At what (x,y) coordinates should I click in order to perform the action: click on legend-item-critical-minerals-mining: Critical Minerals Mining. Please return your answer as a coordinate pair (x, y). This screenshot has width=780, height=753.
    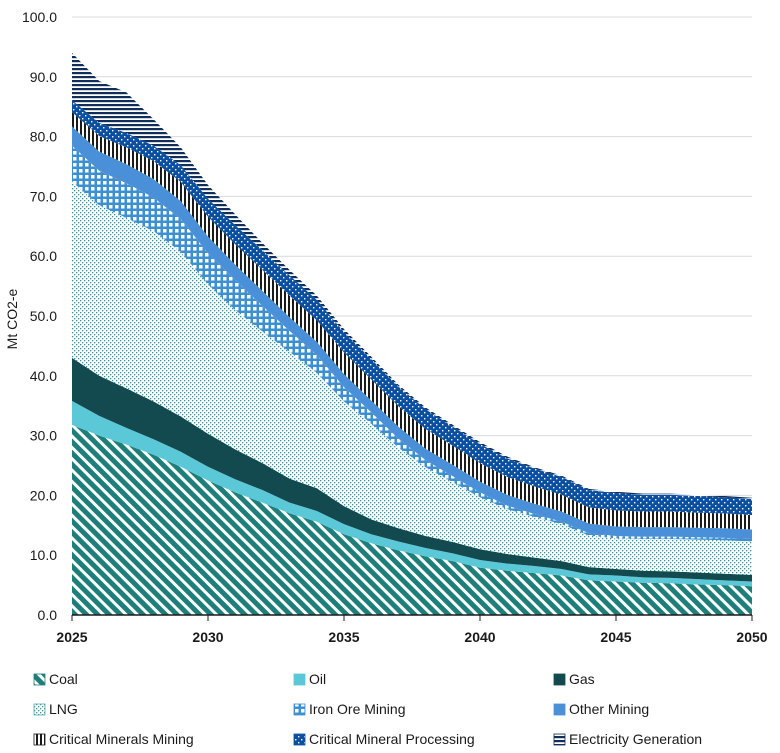
    Looking at the image, I should click on (113, 739).